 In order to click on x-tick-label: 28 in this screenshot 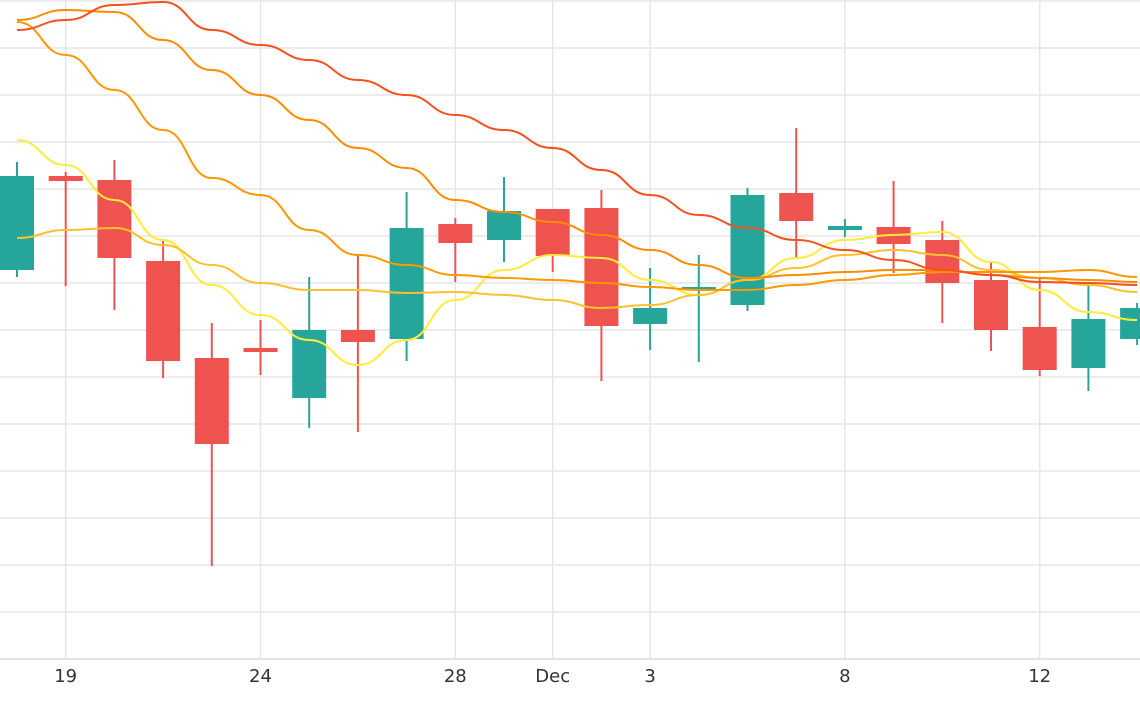, I will do `click(455, 676)`.